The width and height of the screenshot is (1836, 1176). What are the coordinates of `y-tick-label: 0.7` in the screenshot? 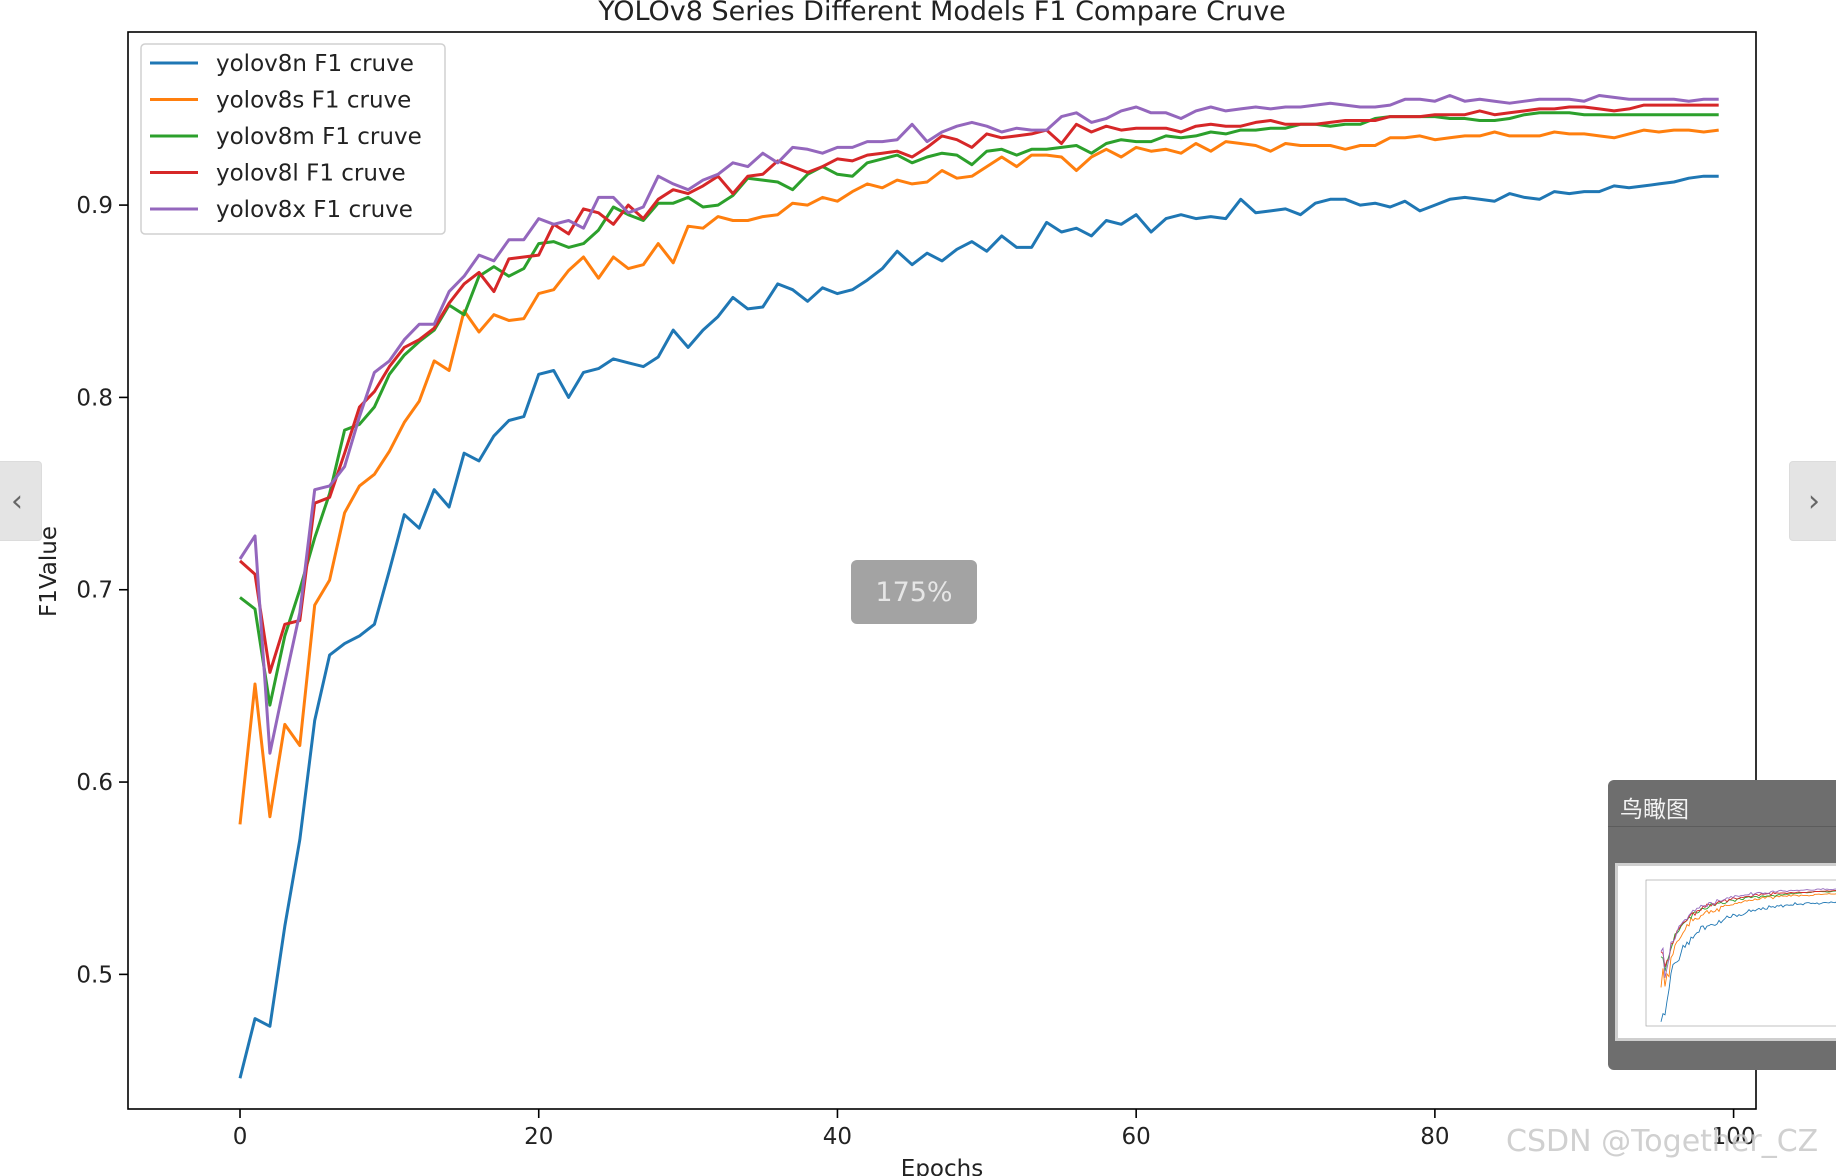 It's located at (94, 591).